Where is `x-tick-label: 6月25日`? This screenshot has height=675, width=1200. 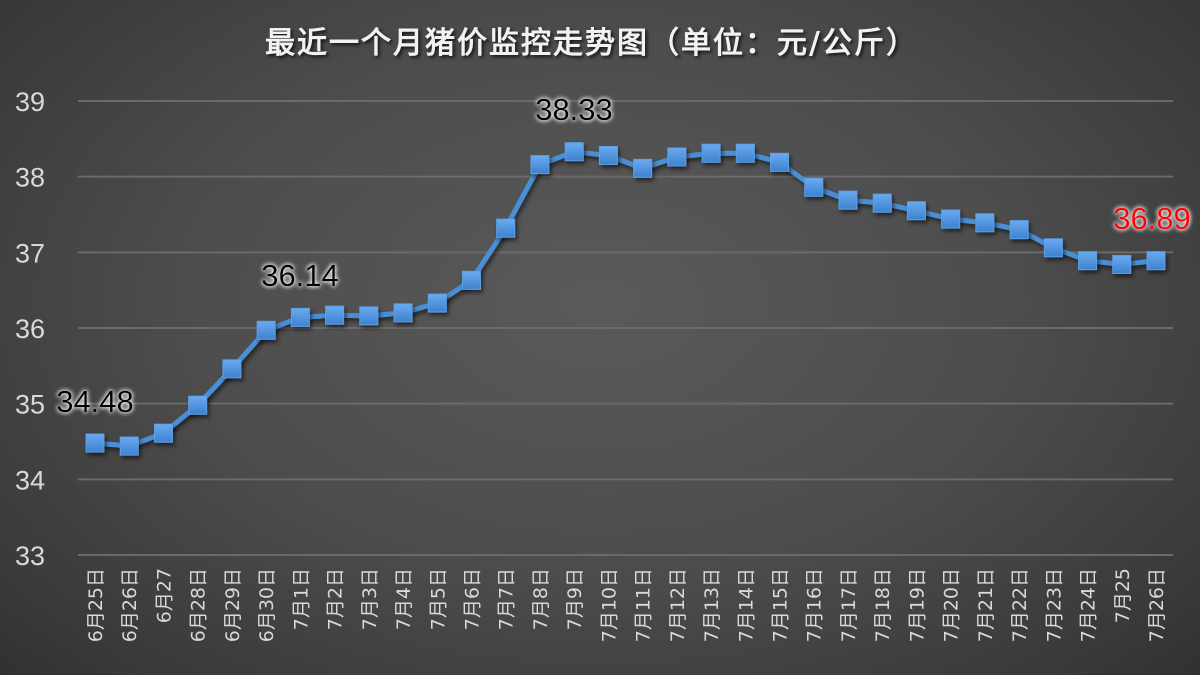 x-tick-label: 6月25日 is located at coordinates (96, 605).